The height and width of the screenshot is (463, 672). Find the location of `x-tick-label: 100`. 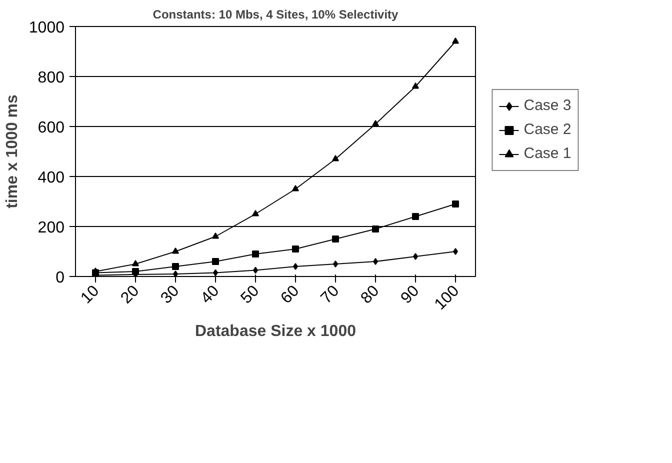

x-tick-label: 100 is located at coordinates (447, 298).